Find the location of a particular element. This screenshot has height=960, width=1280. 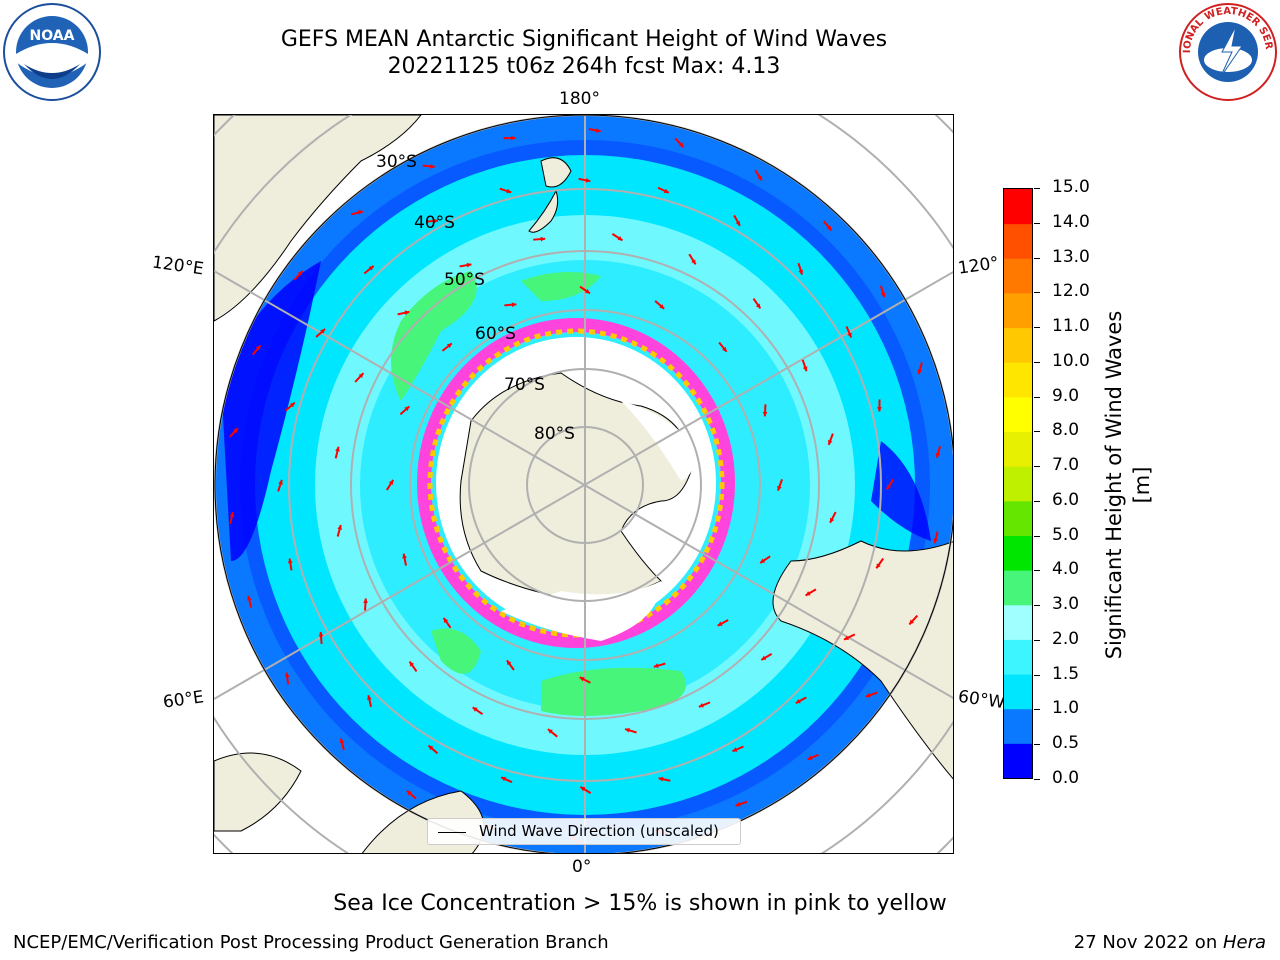

colorbar-tick-label: 4.0 is located at coordinates (1066, 569).